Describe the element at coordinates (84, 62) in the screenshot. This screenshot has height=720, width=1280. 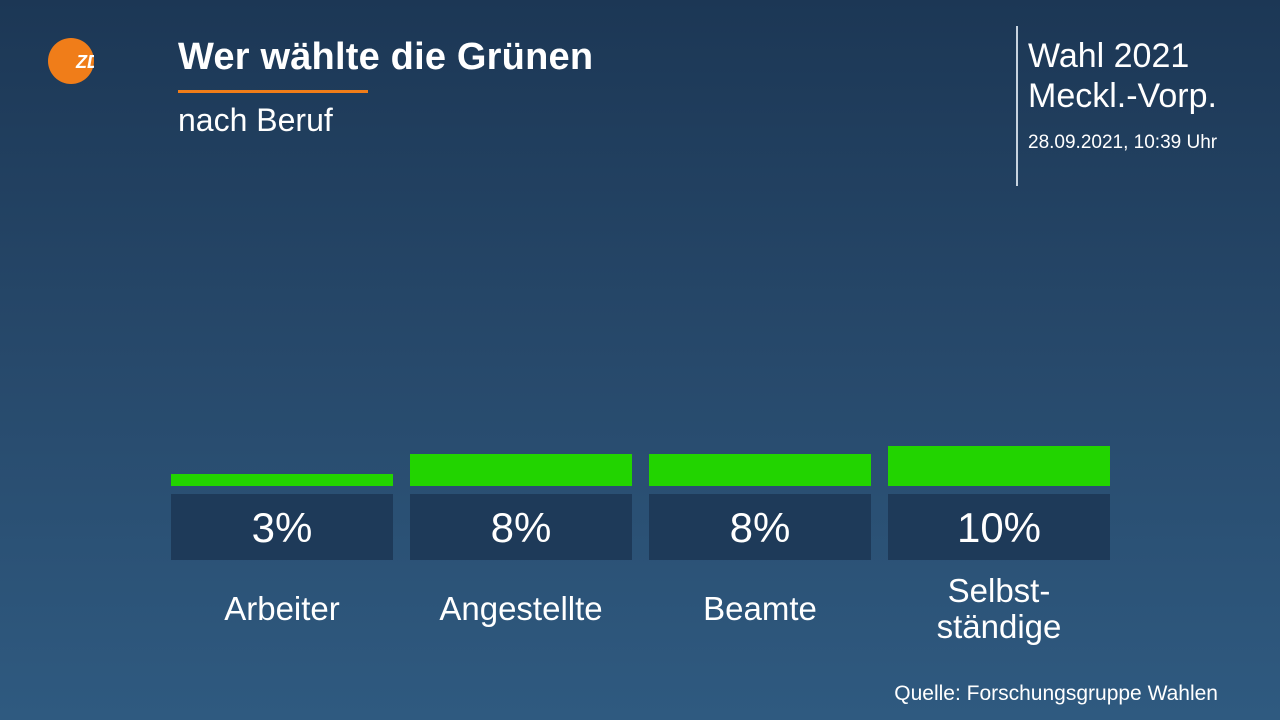
I see `zdf-logo-text: ZDF` at that location.